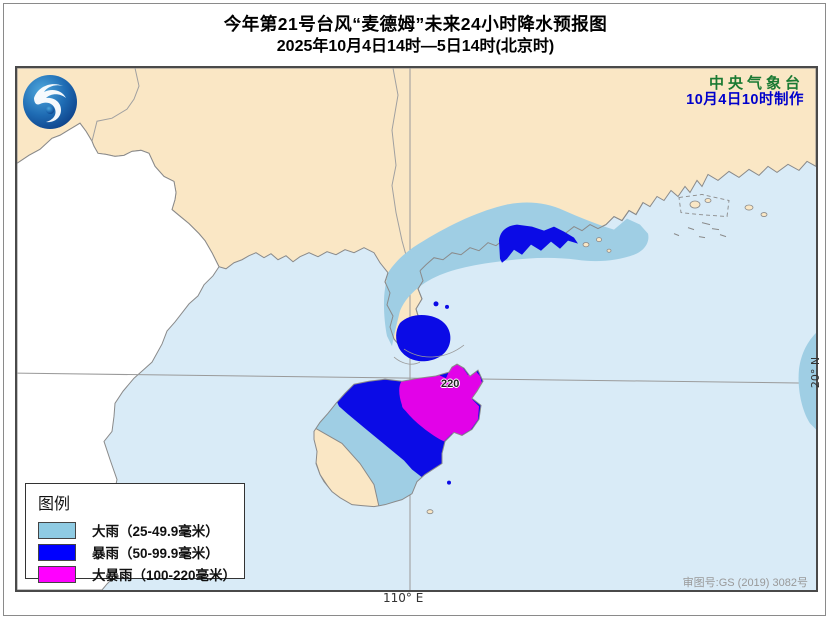  Describe the element at coordinates (538, 243) in the screenshot. I see `storm-rain-coastal-patch` at that location.